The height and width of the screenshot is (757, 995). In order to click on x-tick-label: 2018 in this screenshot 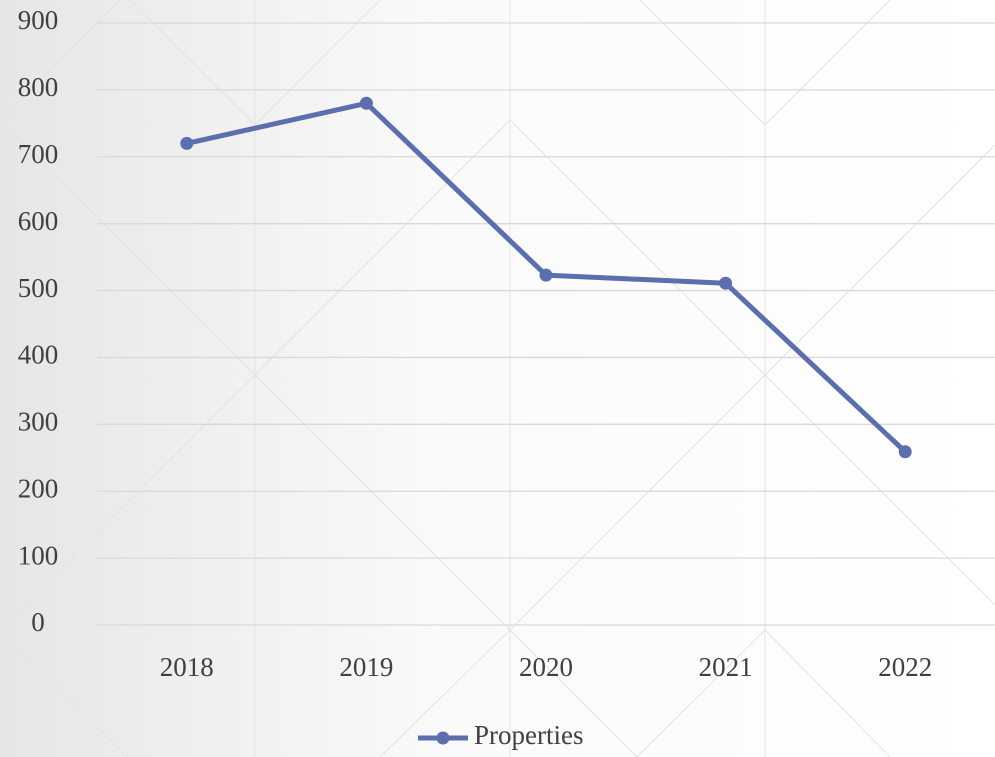, I will do `click(187, 667)`.